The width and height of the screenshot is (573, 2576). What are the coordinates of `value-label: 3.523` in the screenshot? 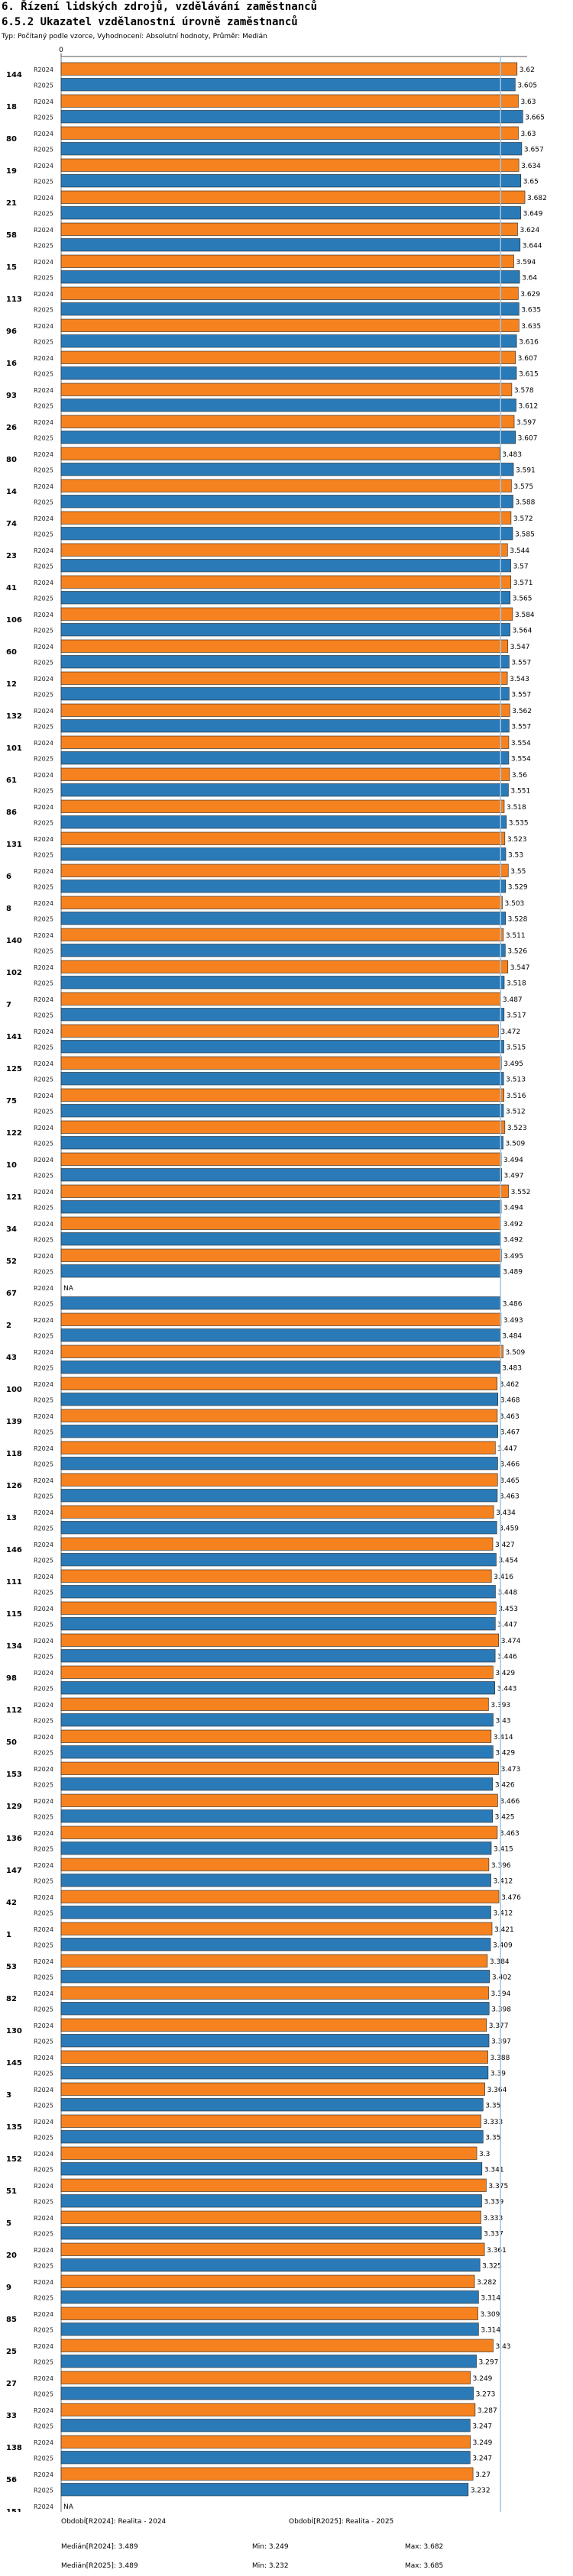 It's located at (517, 840).